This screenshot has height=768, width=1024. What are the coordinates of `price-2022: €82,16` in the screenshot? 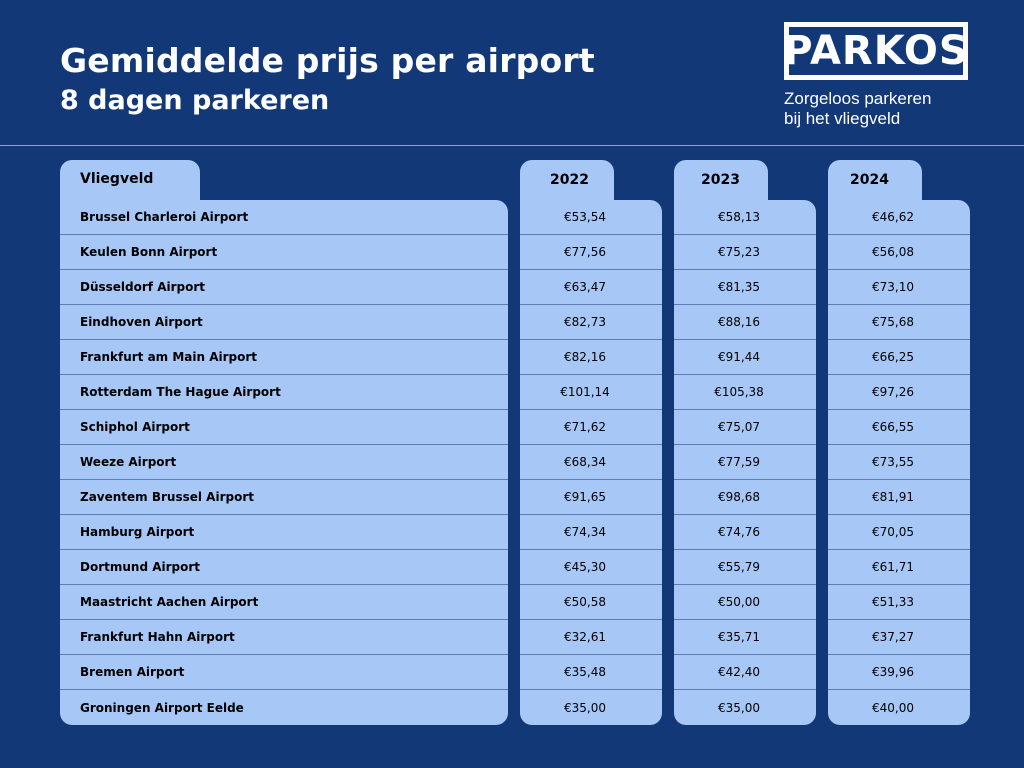 It's located at (585, 357).